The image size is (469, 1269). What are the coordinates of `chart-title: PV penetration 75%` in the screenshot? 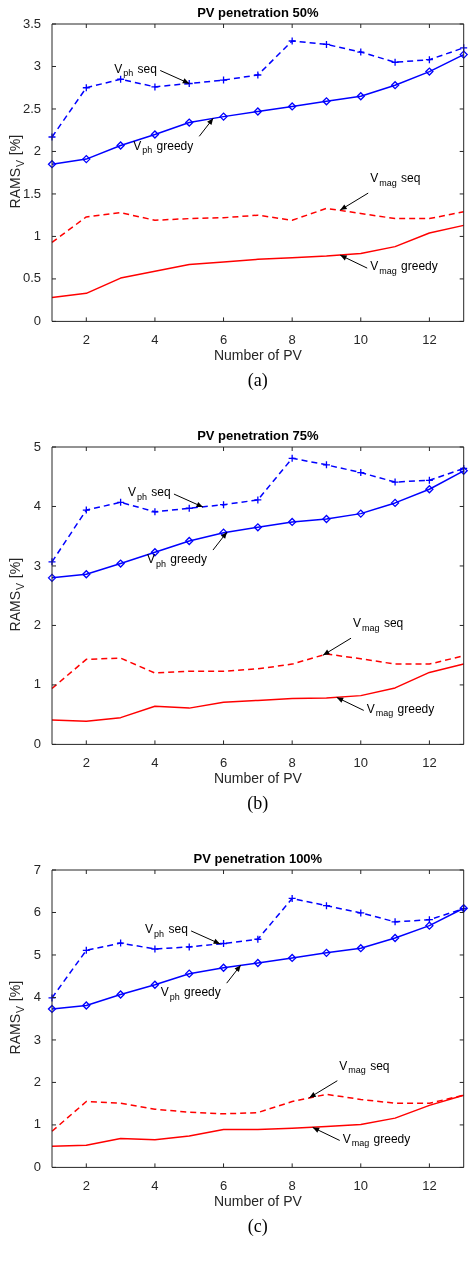 It's located at (258, 436).